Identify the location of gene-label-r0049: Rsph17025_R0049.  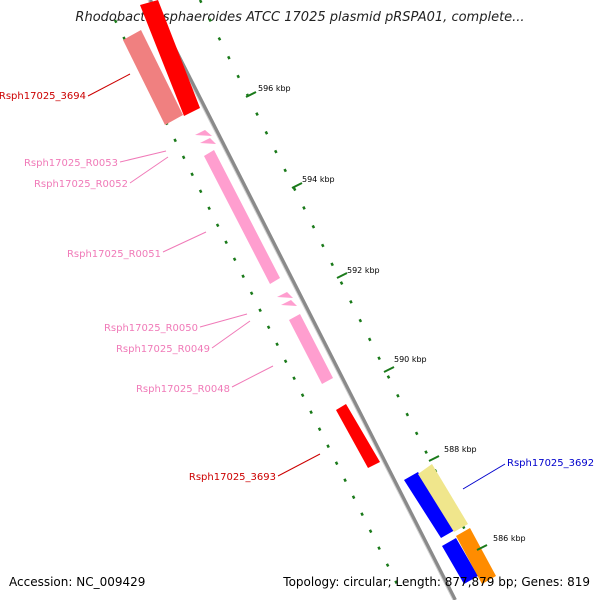
(163, 349).